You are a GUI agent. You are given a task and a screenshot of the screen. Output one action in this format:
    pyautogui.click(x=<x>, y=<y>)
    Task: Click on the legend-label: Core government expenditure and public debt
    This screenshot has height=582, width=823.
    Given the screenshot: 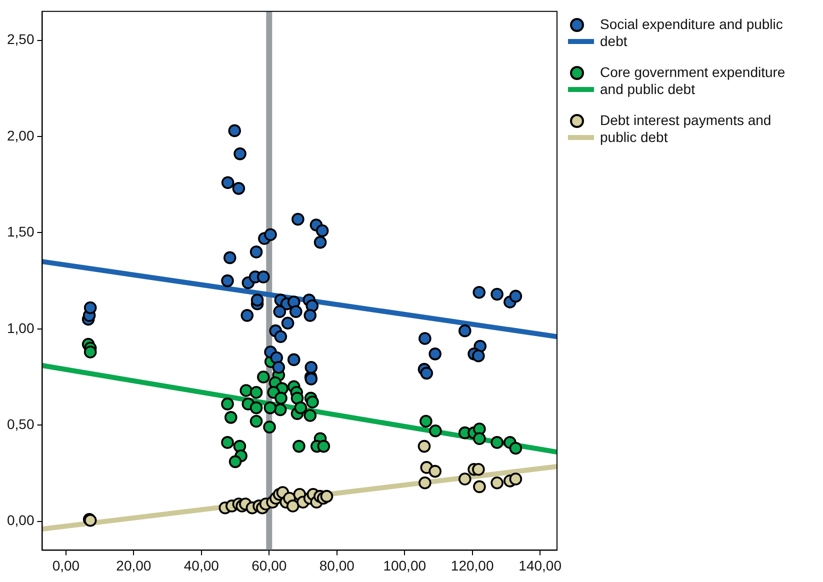 What is the action you would take?
    pyautogui.click(x=693, y=81)
    